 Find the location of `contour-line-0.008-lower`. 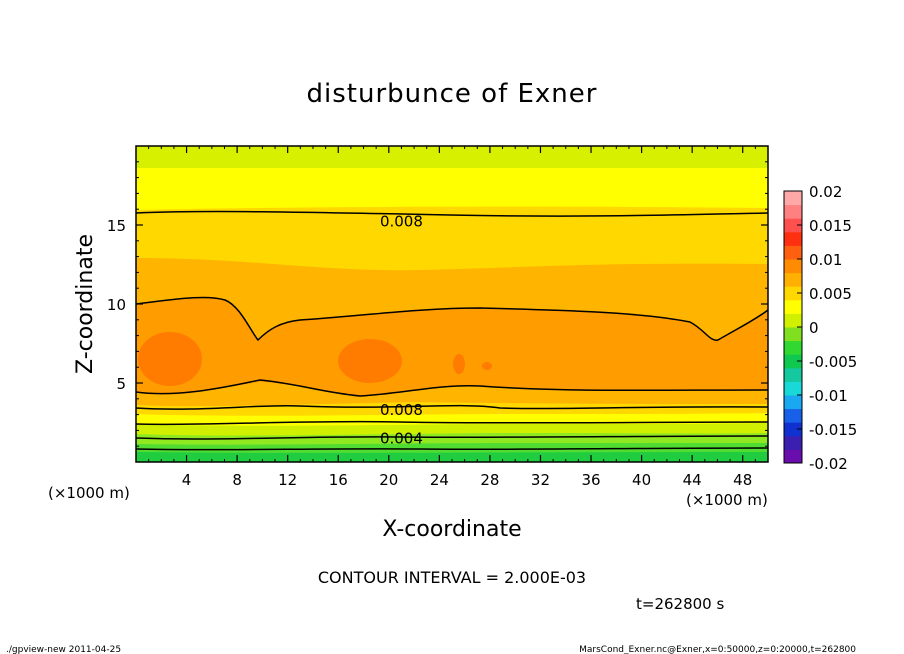

contour-line-0.008-lower is located at coordinates (452, 407).